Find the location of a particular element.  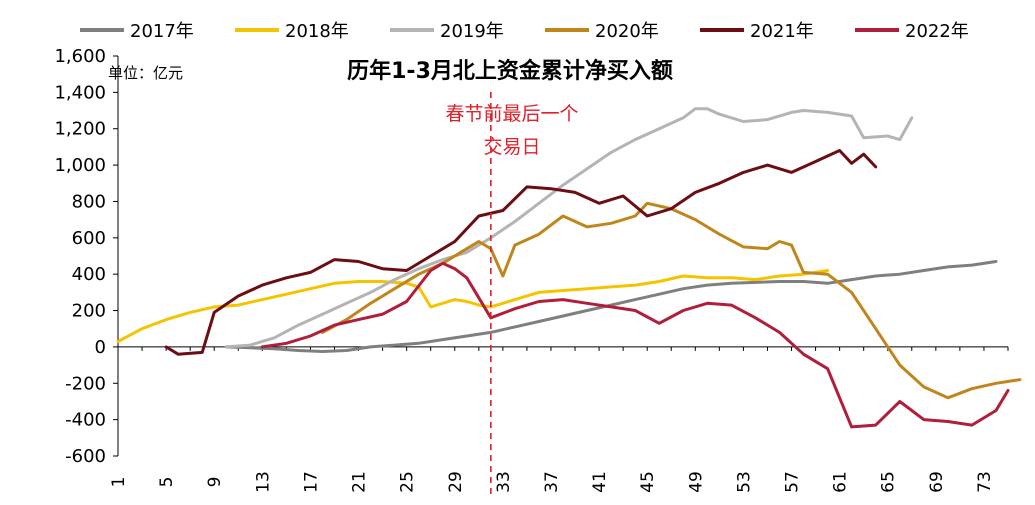

x-tick-label: 65 is located at coordinates (889, 482).